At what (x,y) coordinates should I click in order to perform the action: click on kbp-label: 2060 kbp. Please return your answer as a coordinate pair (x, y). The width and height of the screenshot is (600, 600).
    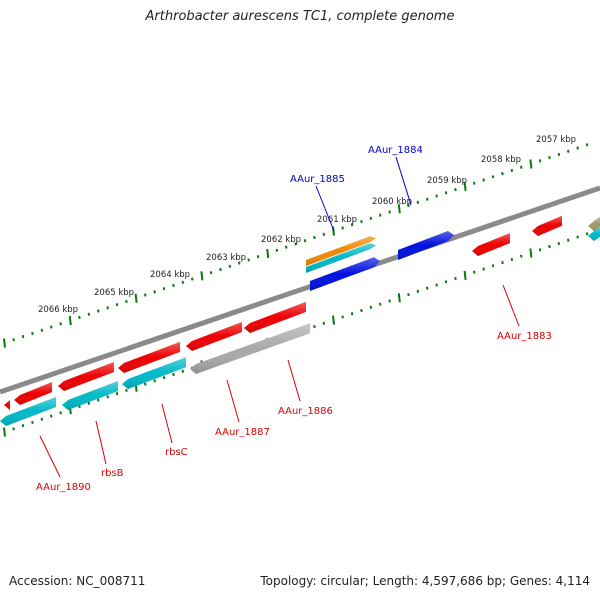
    Looking at the image, I should click on (392, 202).